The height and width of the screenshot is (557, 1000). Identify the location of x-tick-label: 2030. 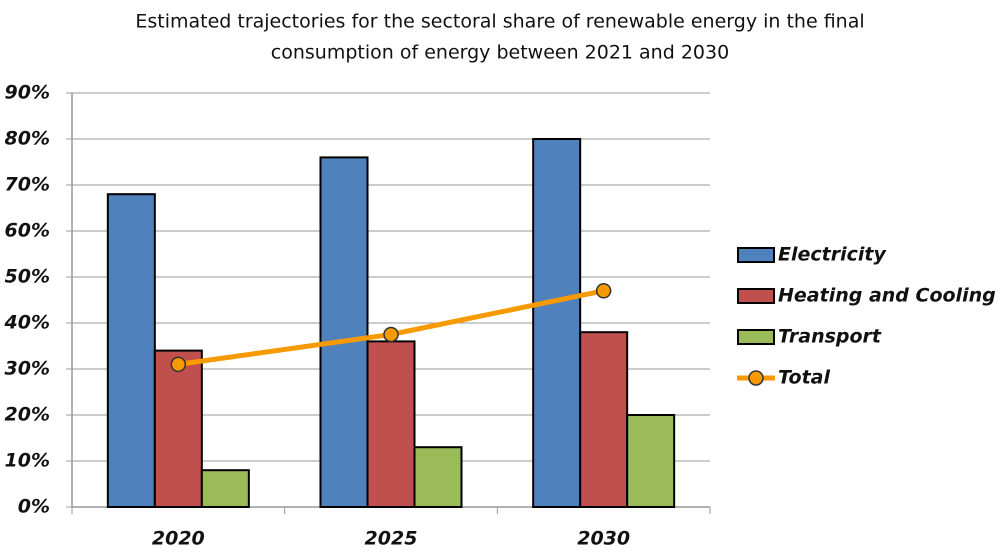
(603, 539).